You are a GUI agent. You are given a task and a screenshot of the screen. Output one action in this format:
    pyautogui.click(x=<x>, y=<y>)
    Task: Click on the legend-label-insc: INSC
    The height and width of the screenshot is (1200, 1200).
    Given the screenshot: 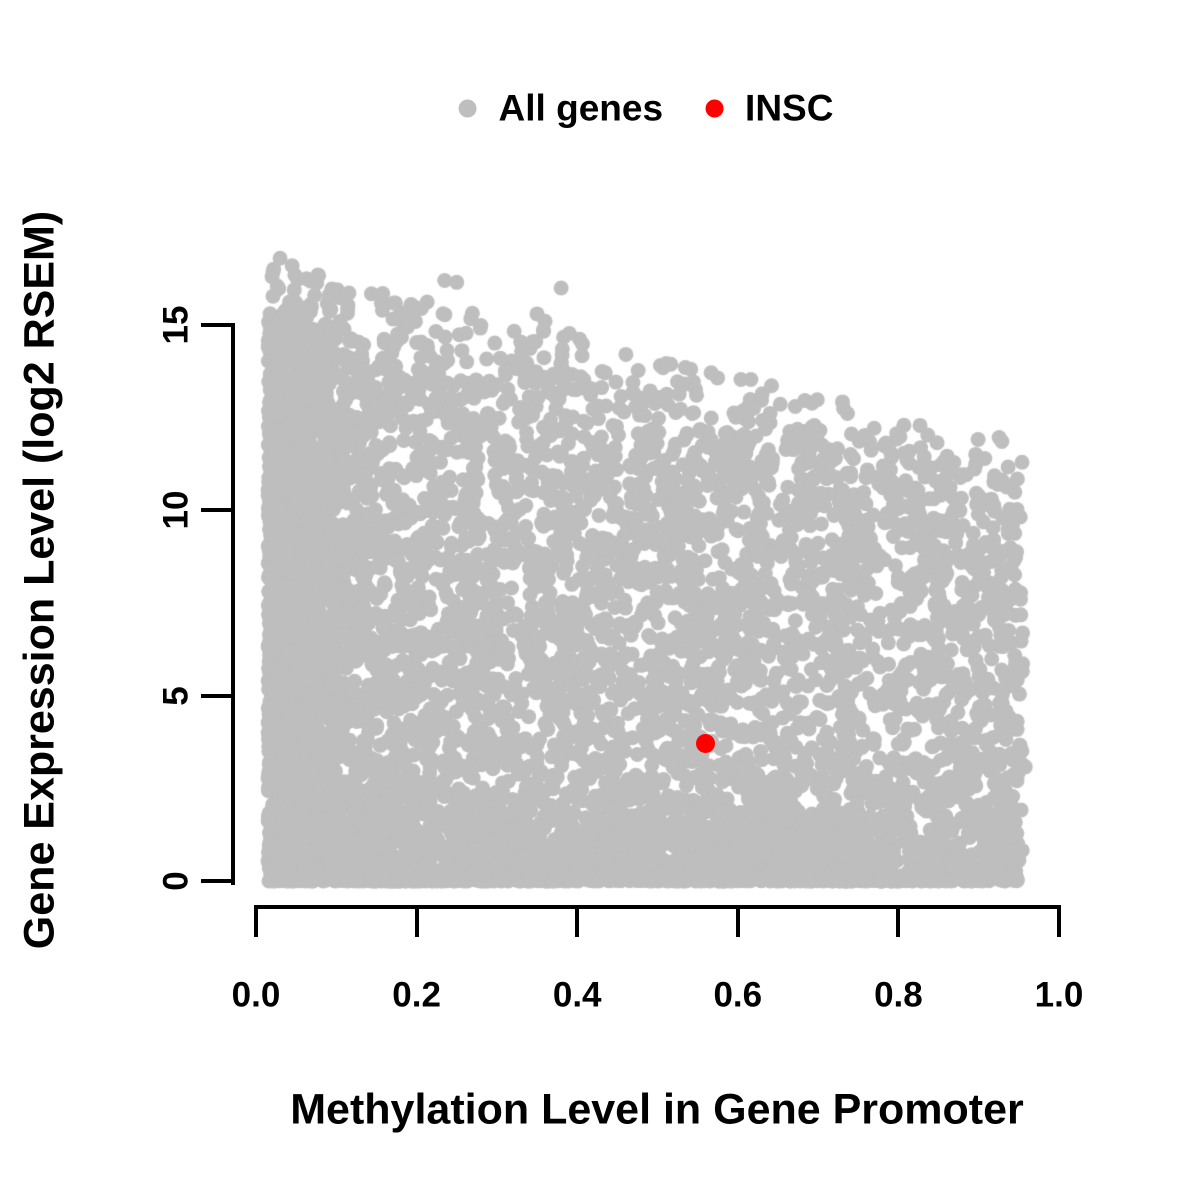 What is the action you would take?
    pyautogui.click(x=789, y=108)
    